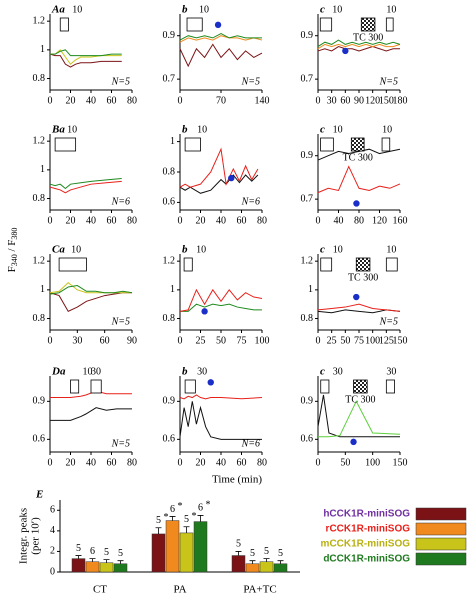 The image size is (474, 601). What do you see at coordinates (250, 443) in the screenshot?
I see `n-label: N=6` at bounding box center [250, 443].